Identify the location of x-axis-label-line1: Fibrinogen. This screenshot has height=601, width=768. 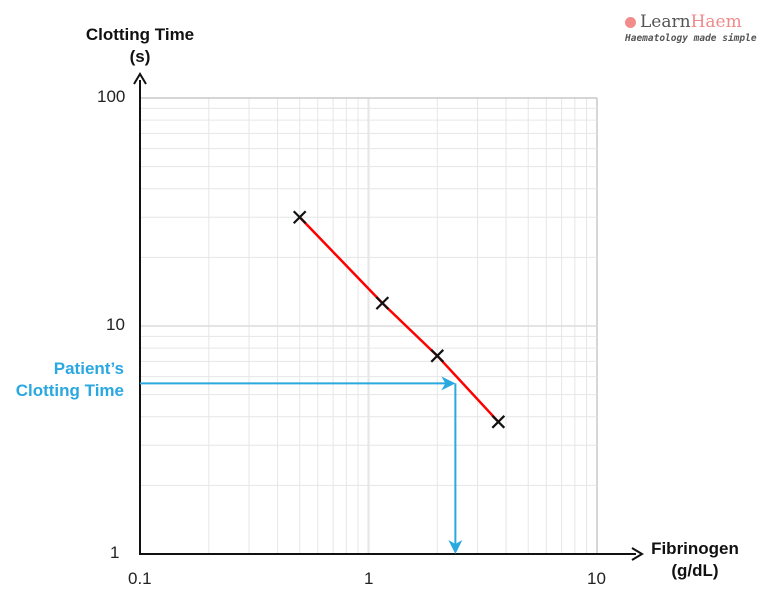
(695, 548).